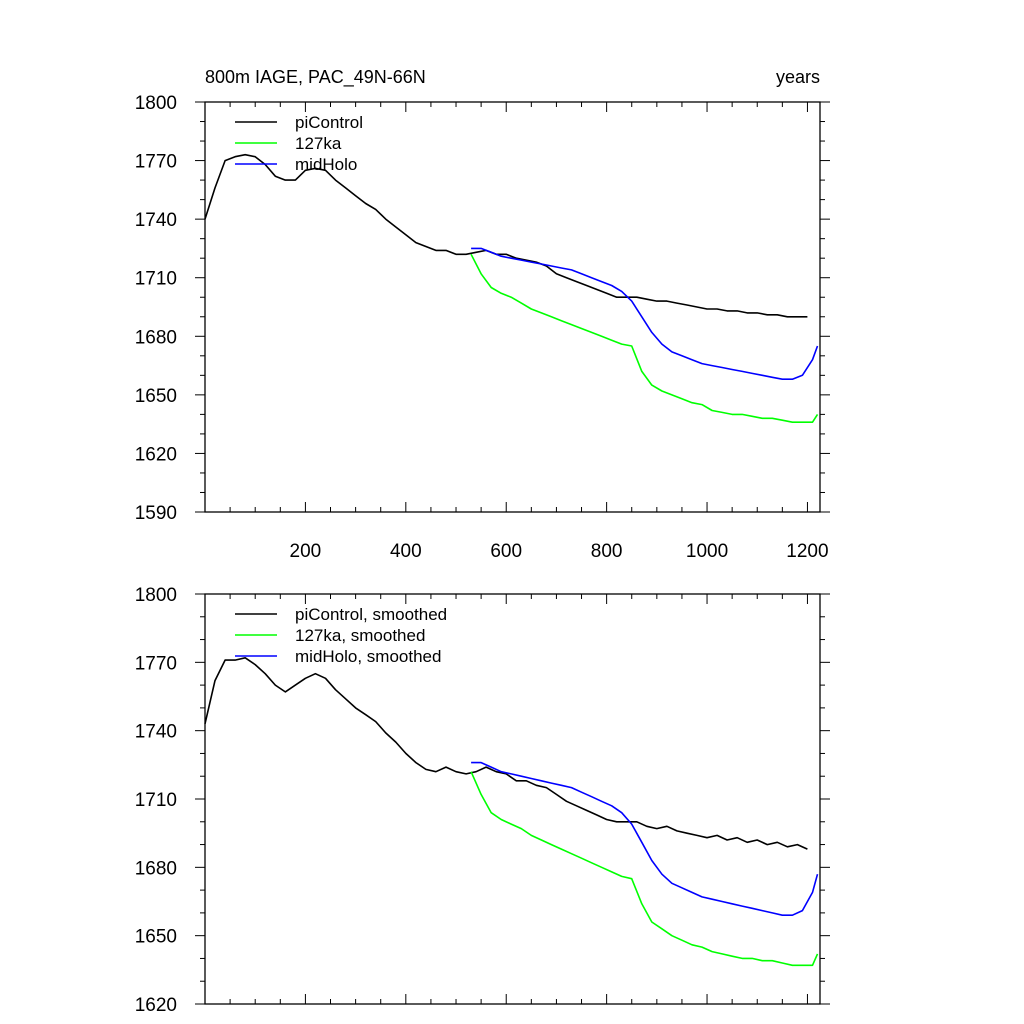  What do you see at coordinates (707, 551) in the screenshot?
I see `x-tick-label: 1000` at bounding box center [707, 551].